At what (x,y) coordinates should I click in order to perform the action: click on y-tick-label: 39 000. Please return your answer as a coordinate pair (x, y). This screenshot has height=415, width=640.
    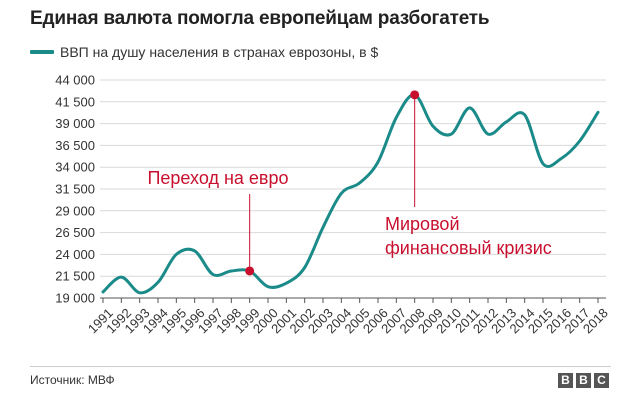
    Looking at the image, I should click on (75, 123).